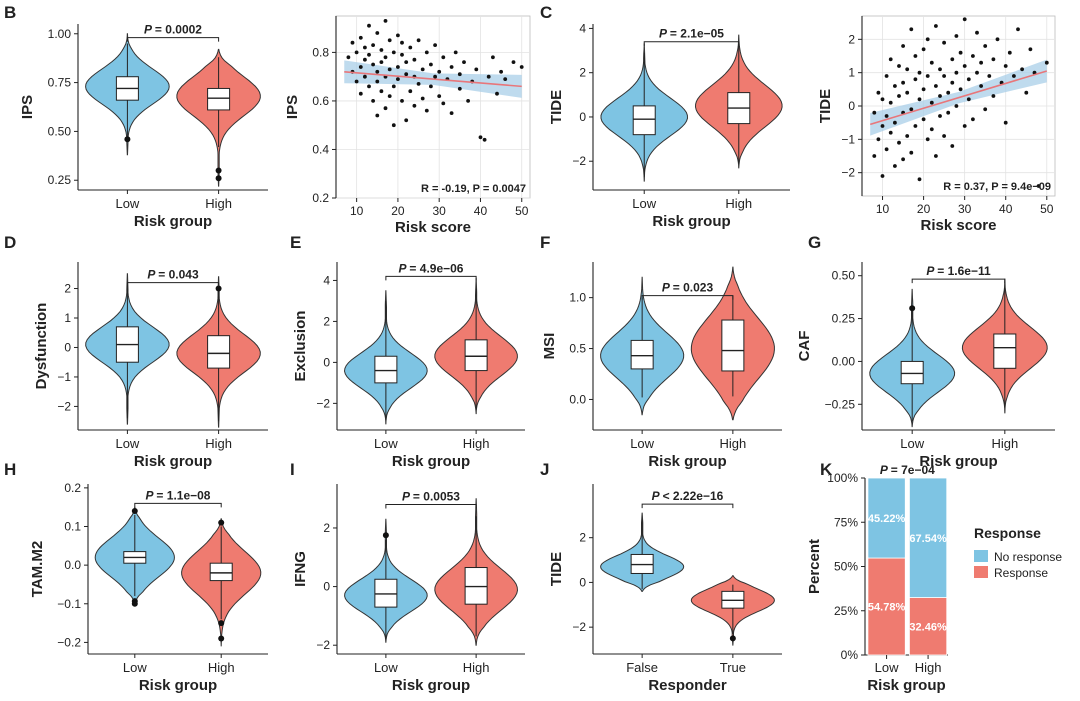 This screenshot has height=701, width=1080. What do you see at coordinates (60, 34) in the screenshot?
I see `y-tick-label: 1.00` at bounding box center [60, 34].